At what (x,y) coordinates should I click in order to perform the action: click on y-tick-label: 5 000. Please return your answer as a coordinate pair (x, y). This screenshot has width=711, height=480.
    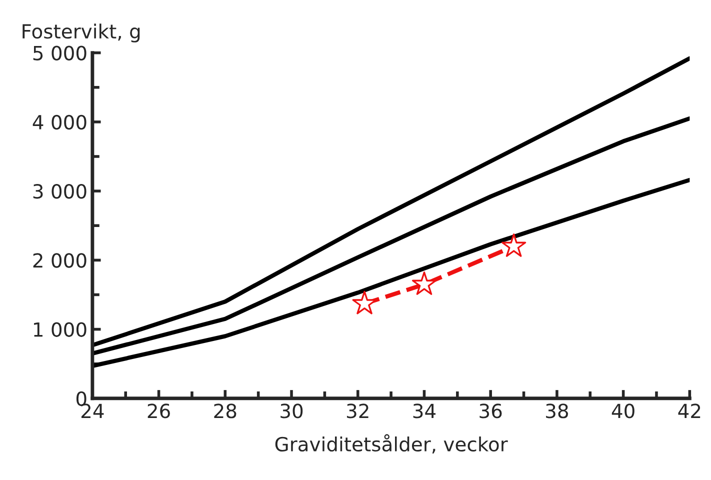
    Looking at the image, I should click on (59, 53).